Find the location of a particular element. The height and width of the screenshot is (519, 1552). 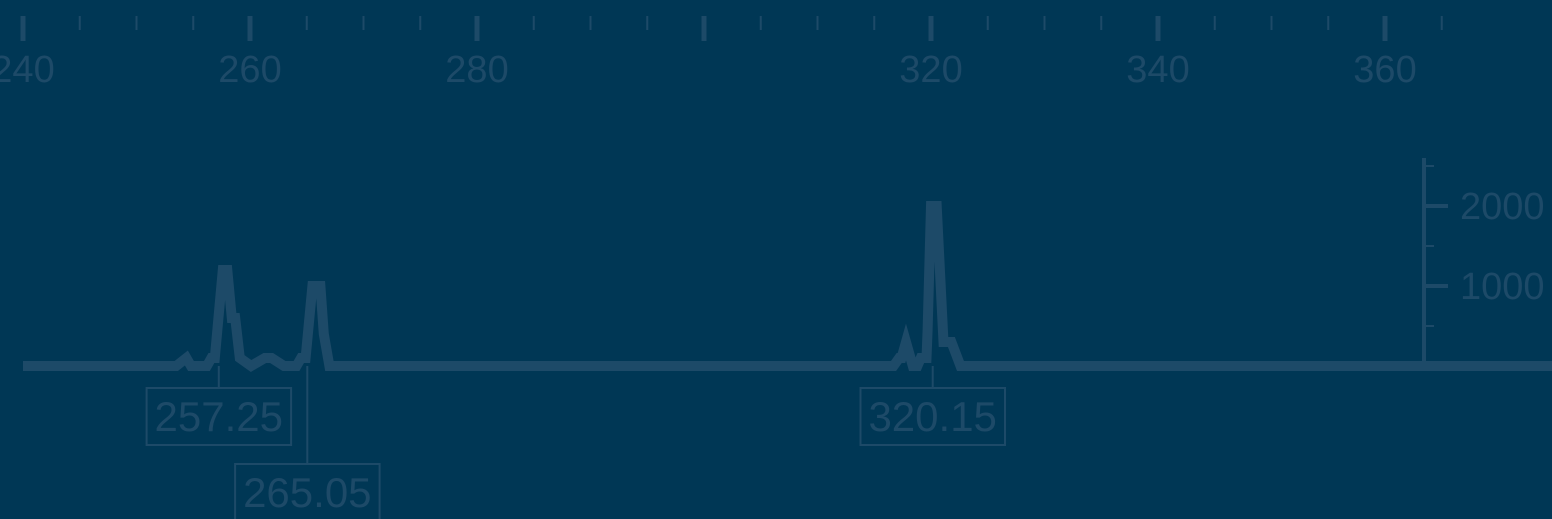

peak-label-265.05: 265.05 is located at coordinates (307, 442).